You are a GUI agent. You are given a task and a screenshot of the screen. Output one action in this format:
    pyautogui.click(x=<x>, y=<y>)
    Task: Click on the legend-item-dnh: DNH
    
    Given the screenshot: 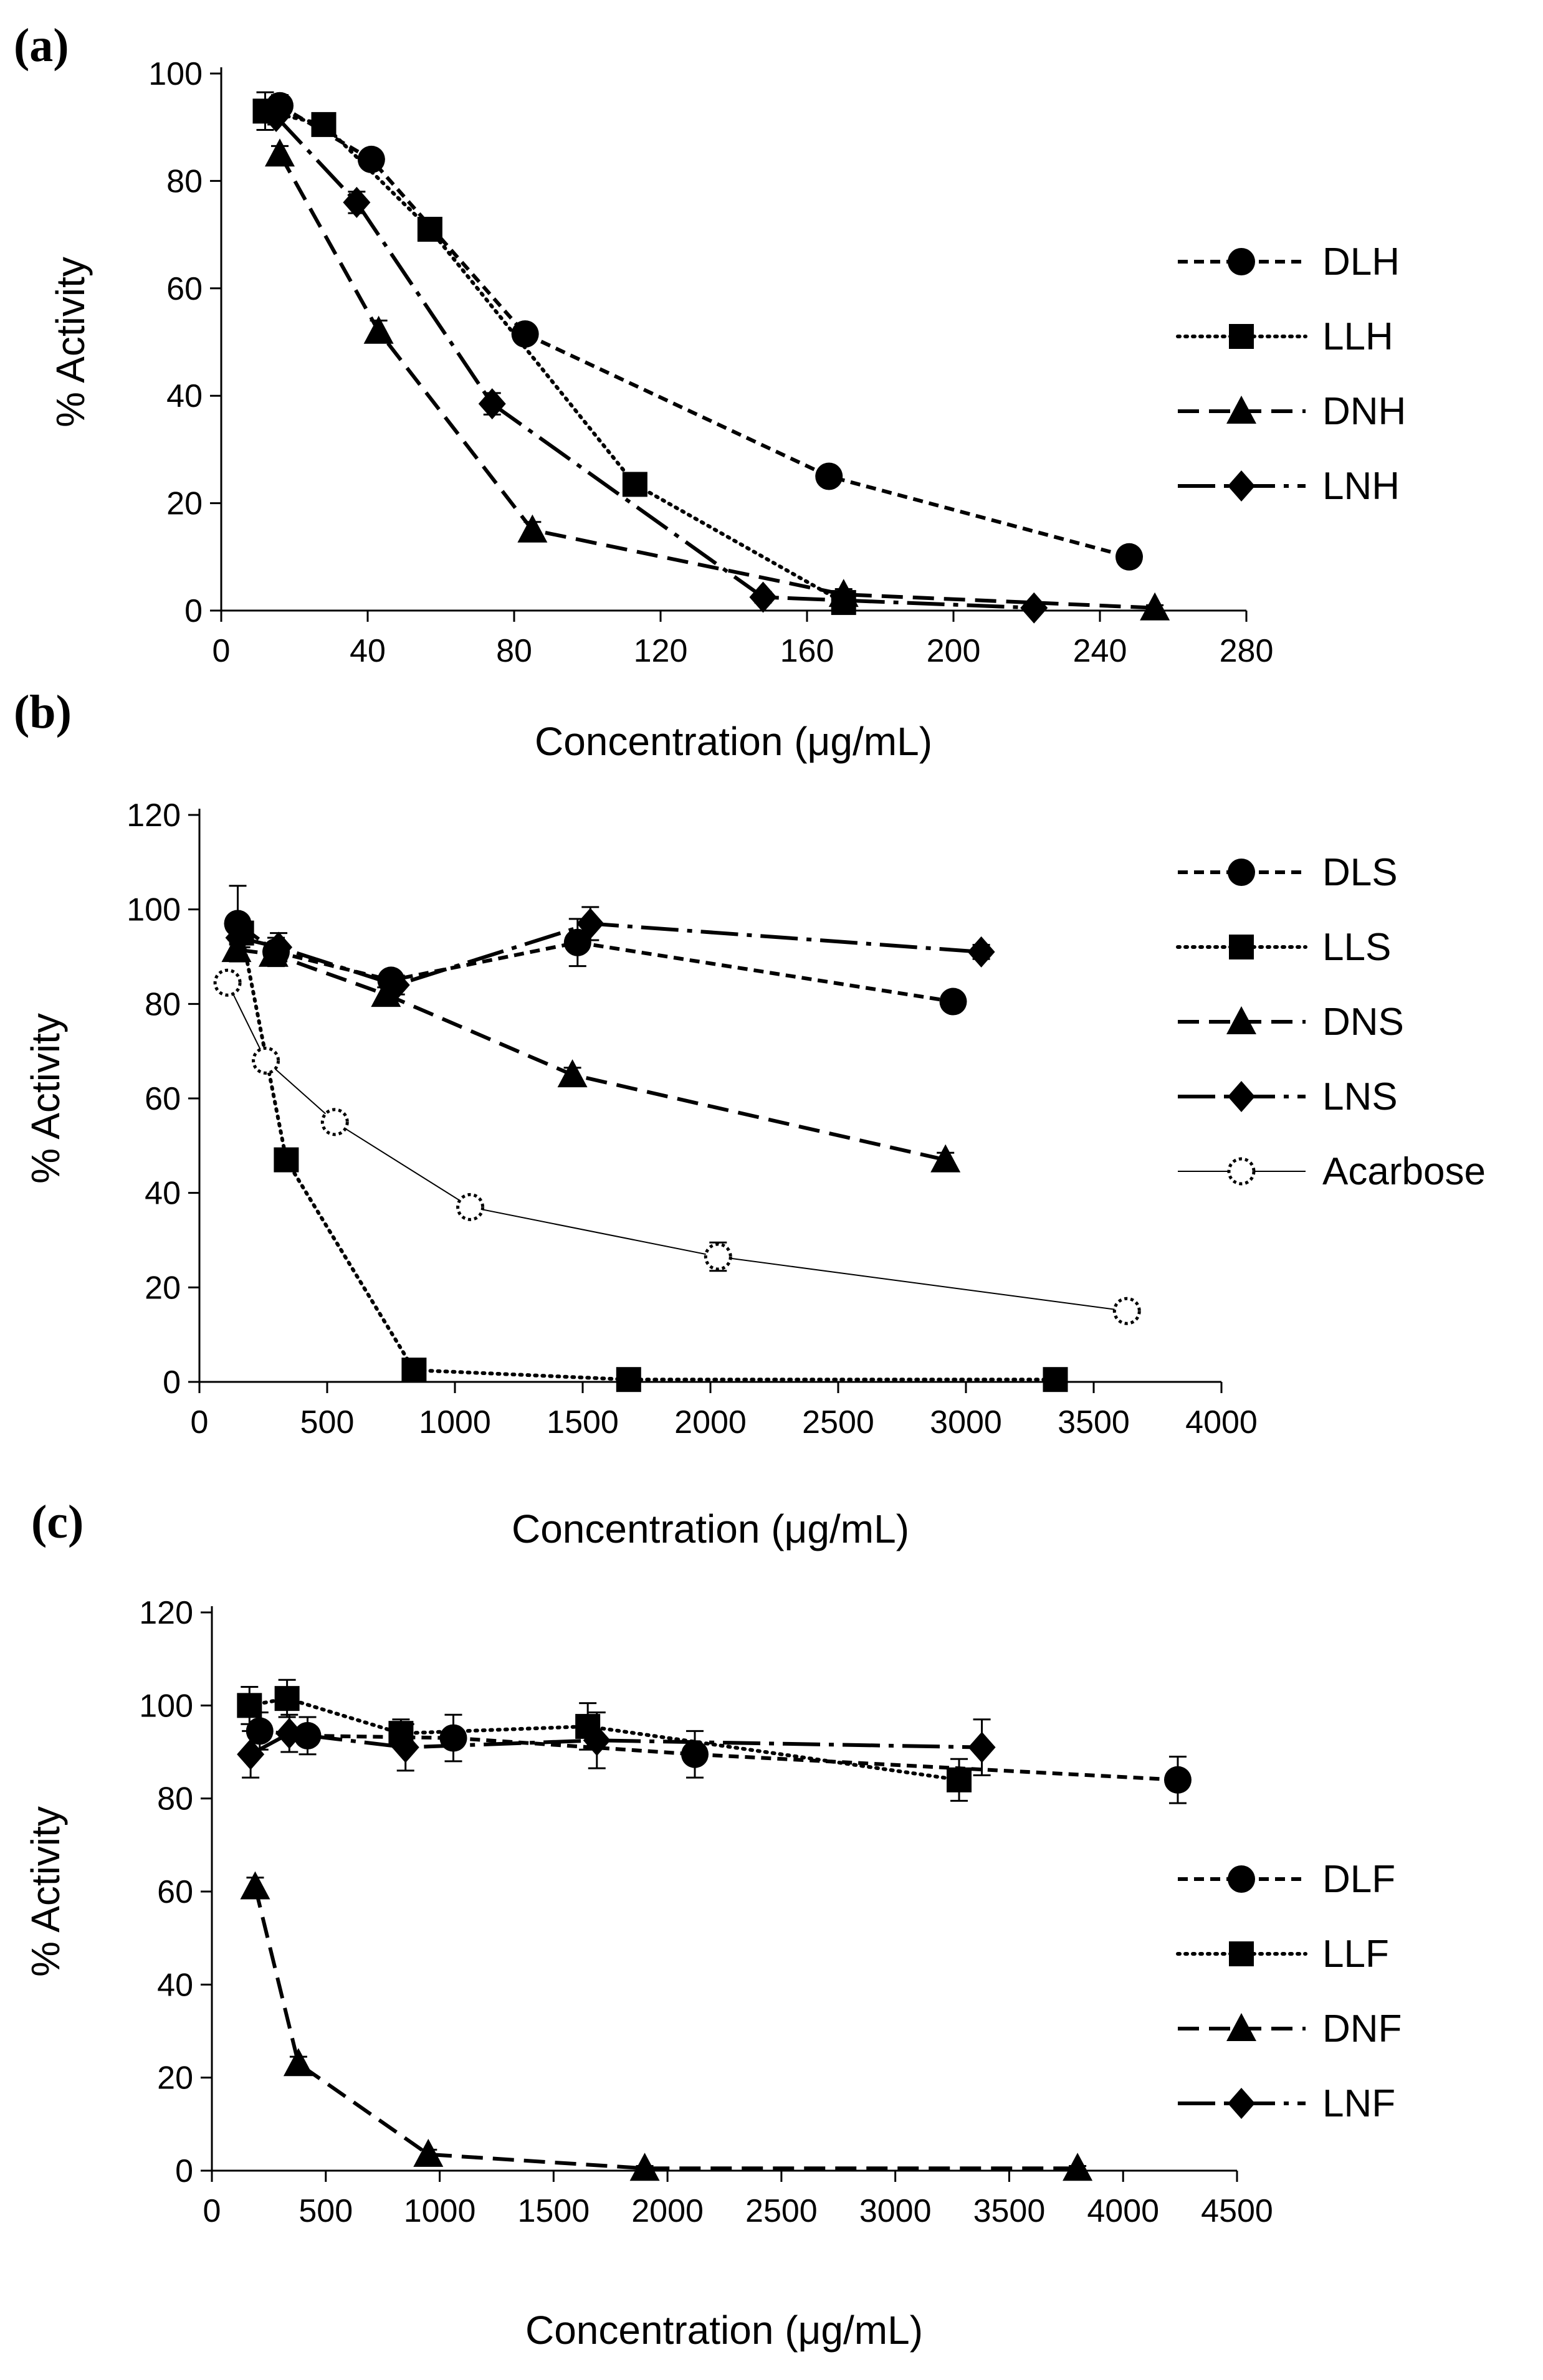 What is the action you would take?
    pyautogui.click(x=1292, y=412)
    